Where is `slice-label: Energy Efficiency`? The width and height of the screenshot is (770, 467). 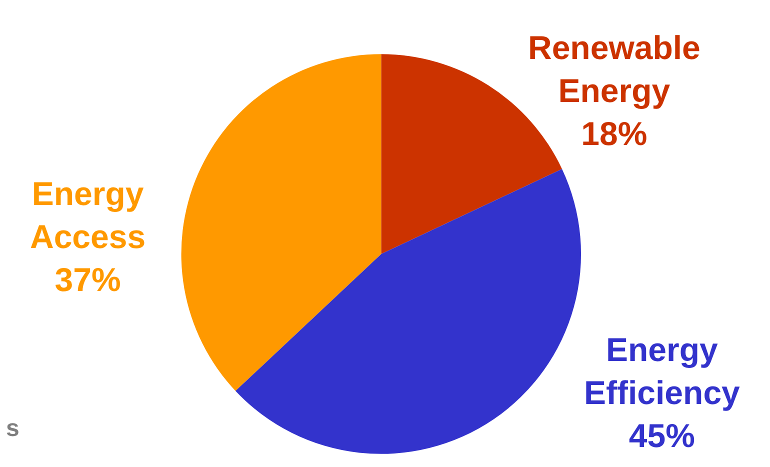 slice-label: Energy Efficiency is located at coordinates (662, 371).